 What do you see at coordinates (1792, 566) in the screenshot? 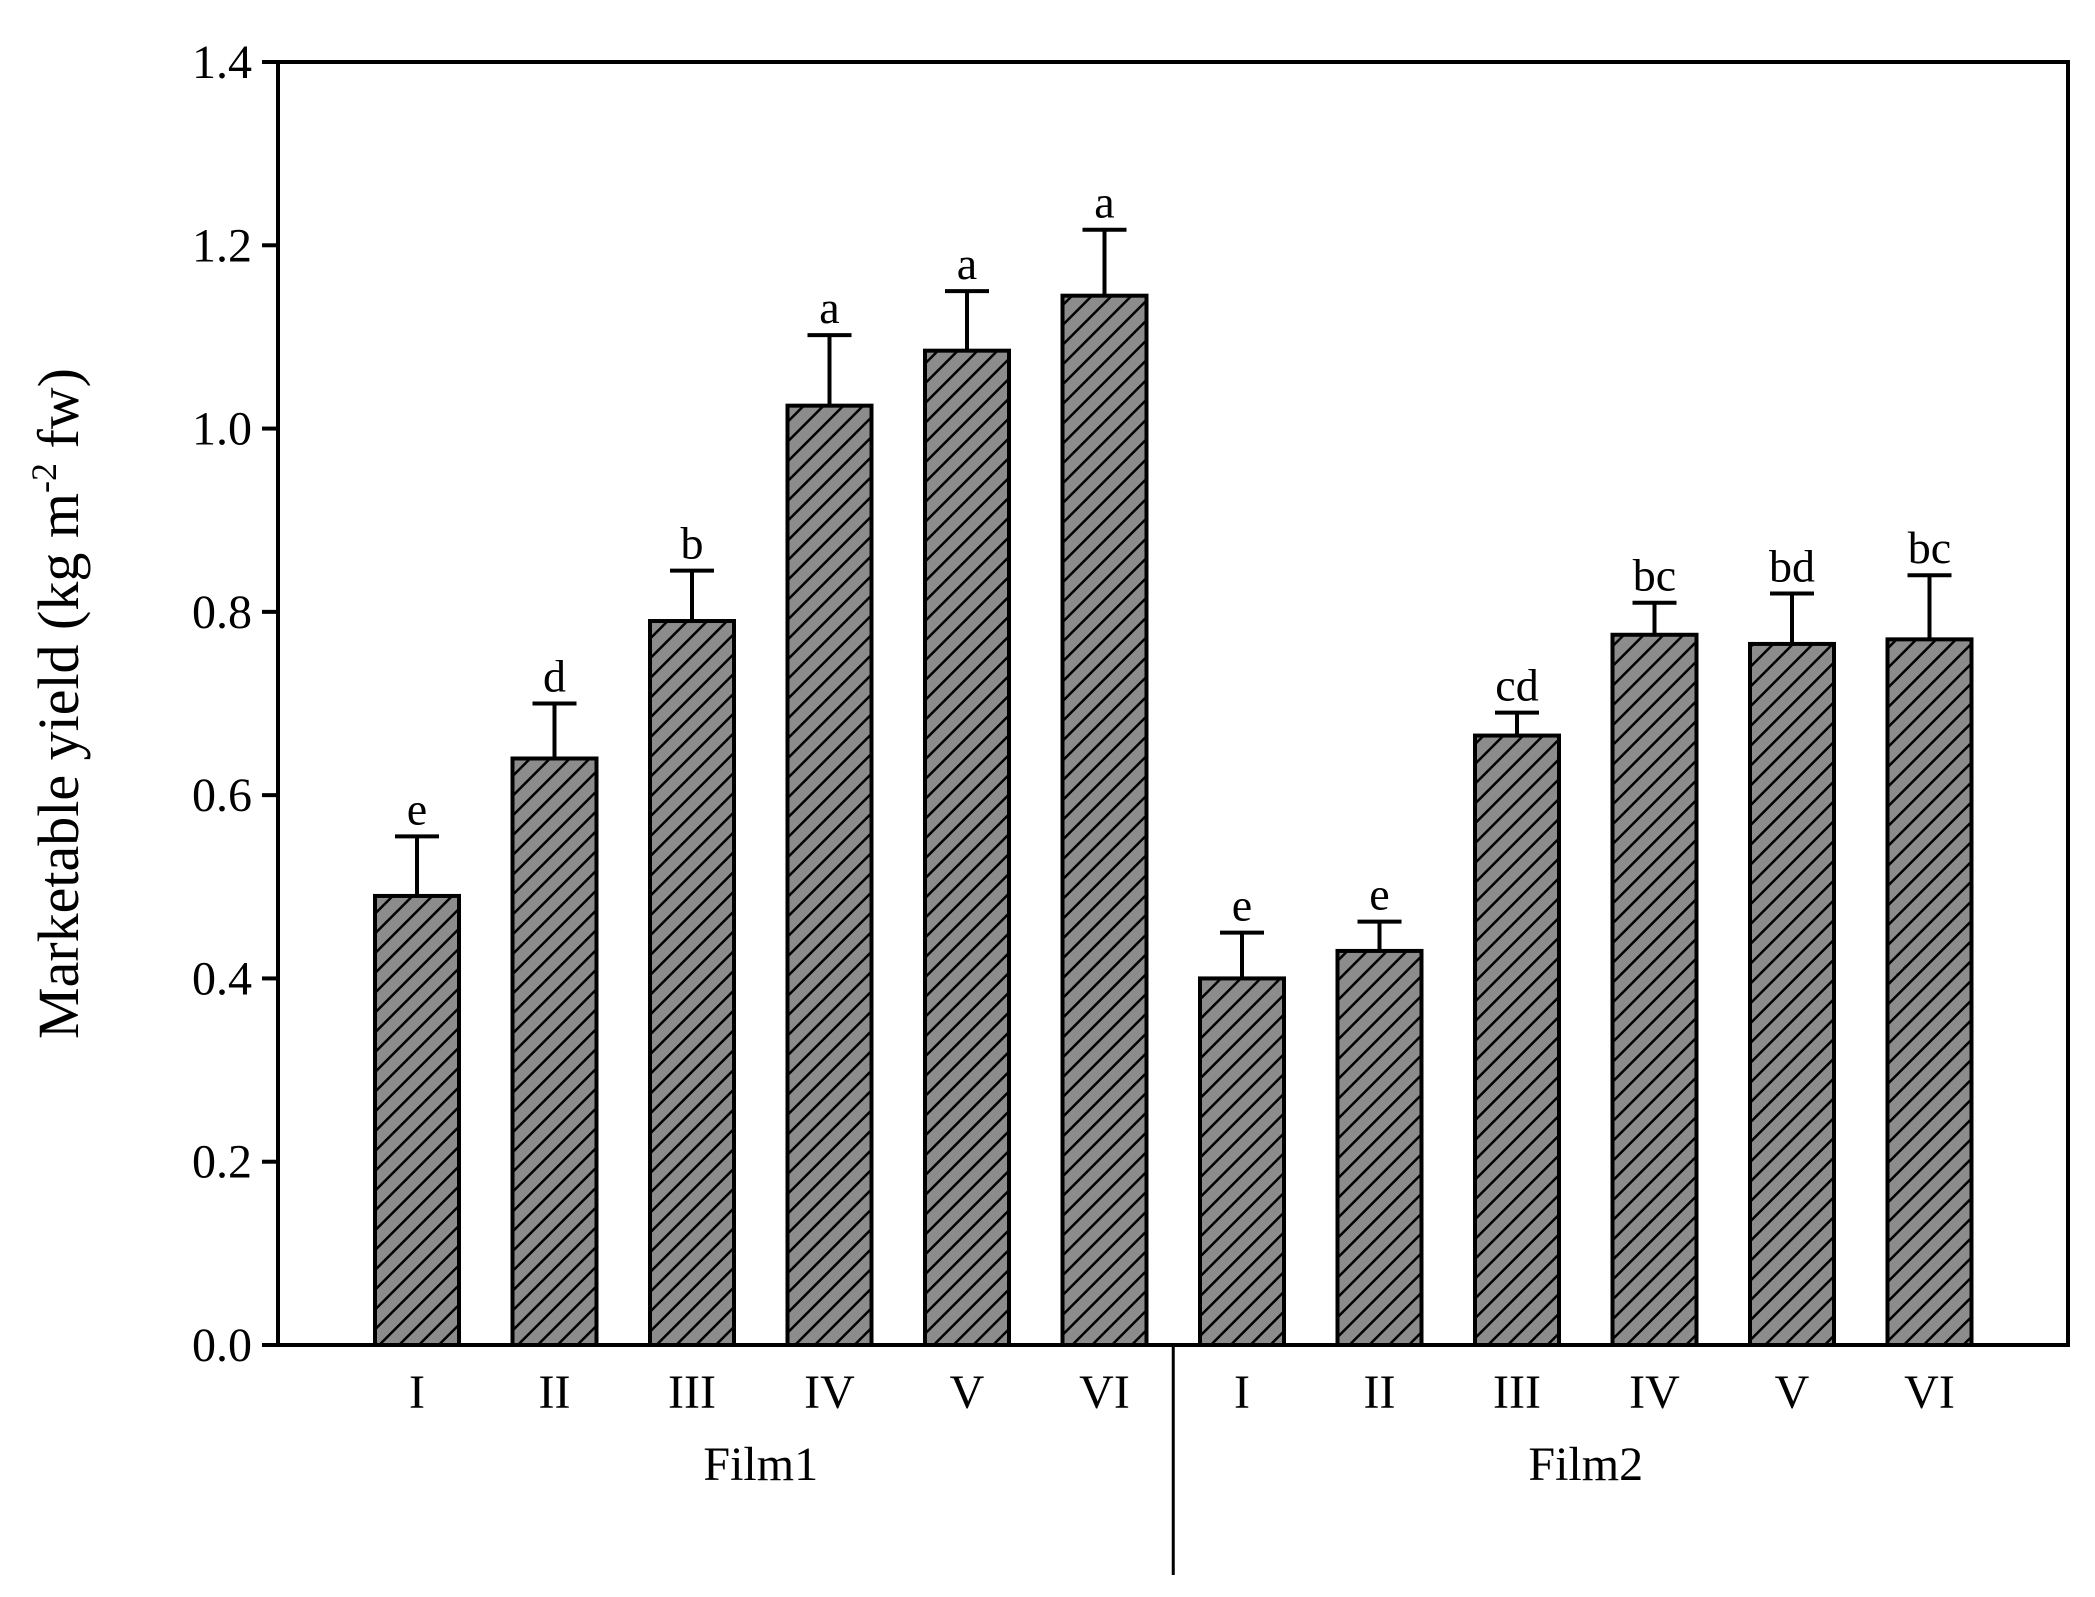
I see `significance-letter: bd` at bounding box center [1792, 566].